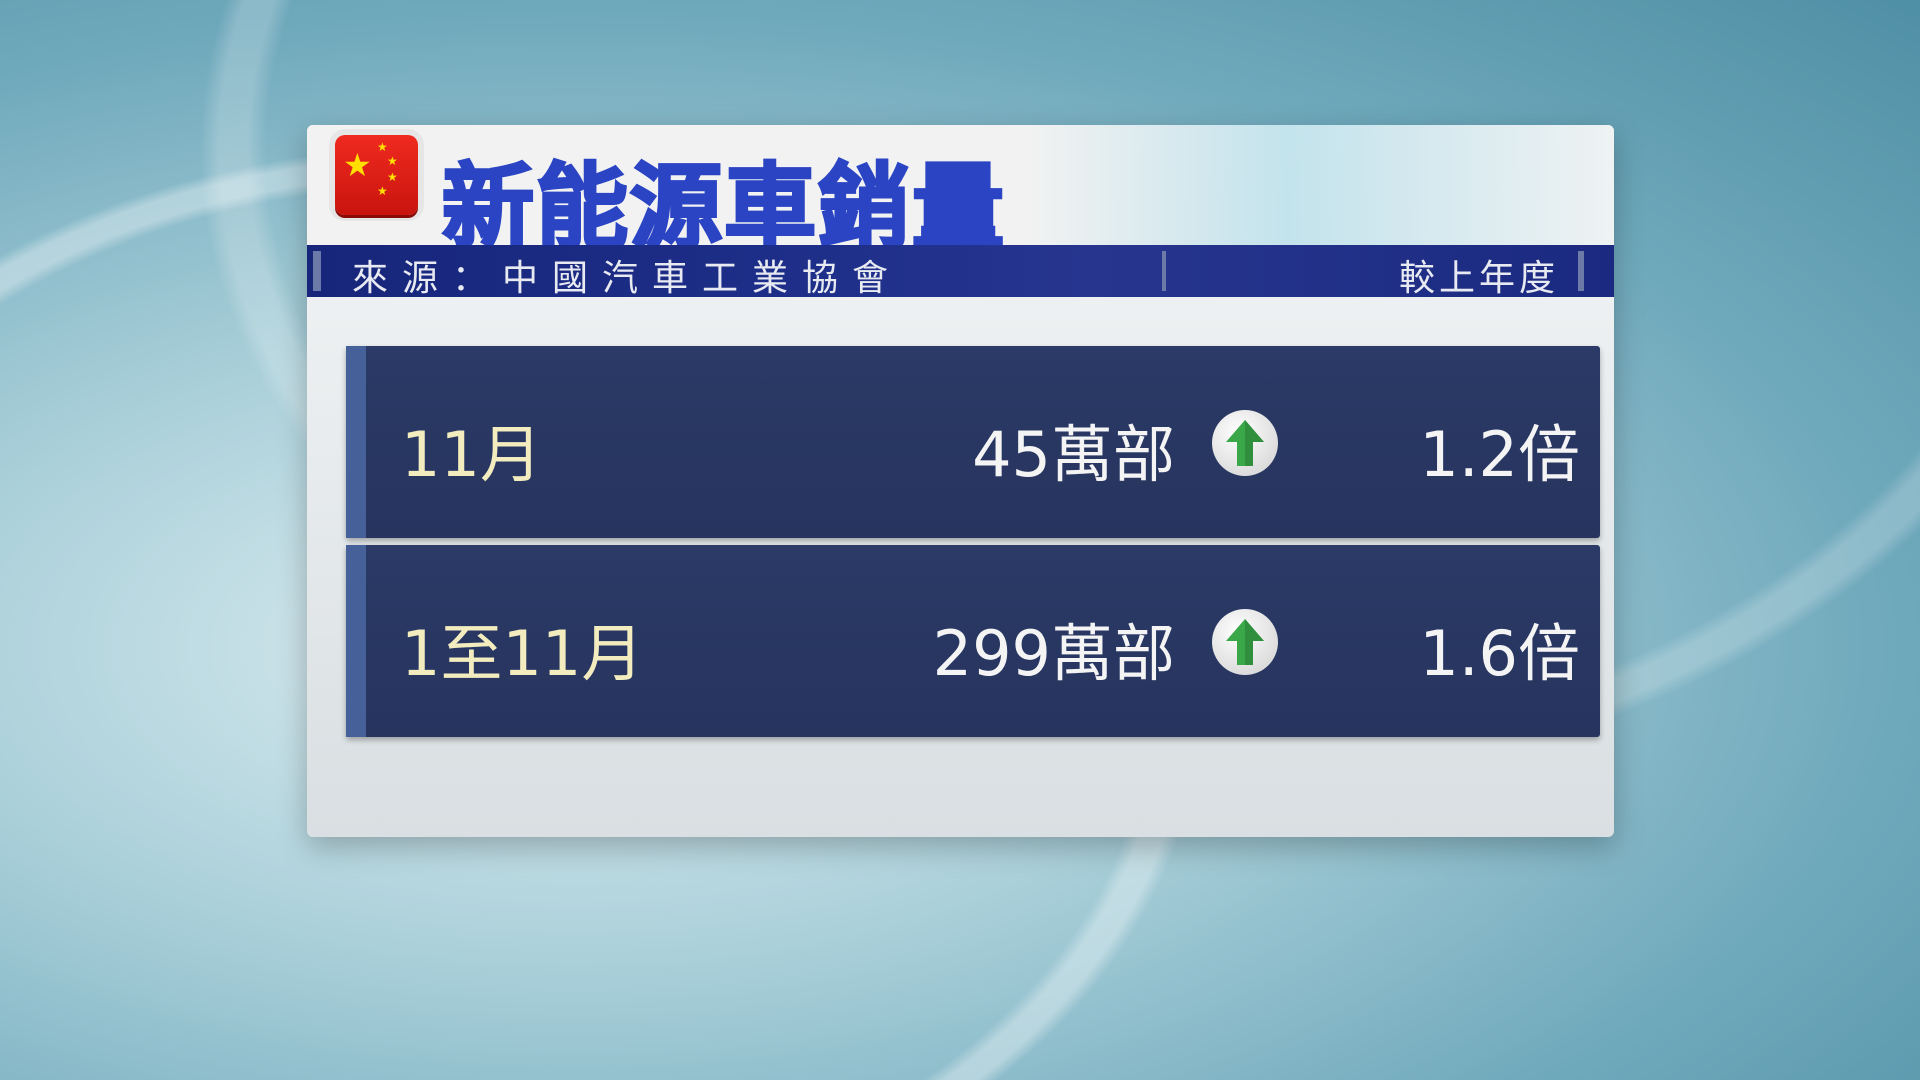  I want to click on table-row: 11月 45萬部 1.2倍, so click(973, 442).